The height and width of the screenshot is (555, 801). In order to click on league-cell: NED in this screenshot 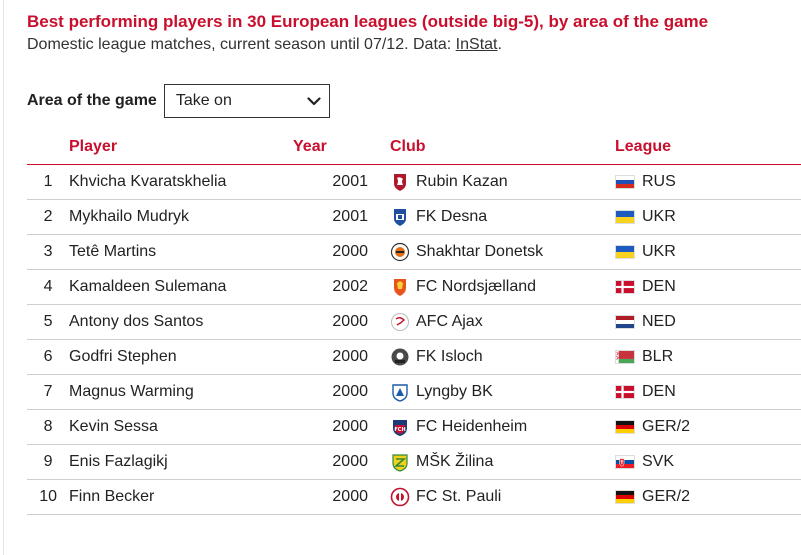, I will do `click(708, 322)`.